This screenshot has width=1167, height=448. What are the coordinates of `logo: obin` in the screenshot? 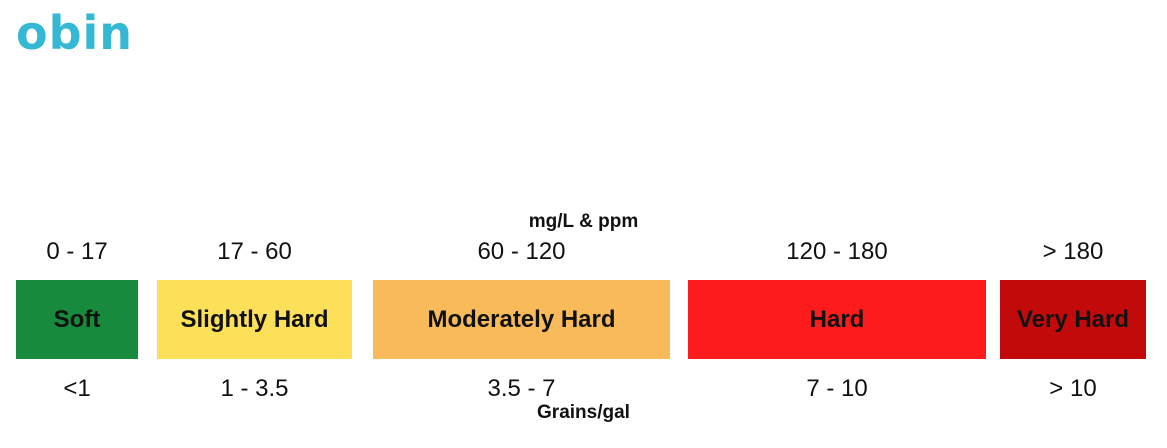 It's located at (75, 33).